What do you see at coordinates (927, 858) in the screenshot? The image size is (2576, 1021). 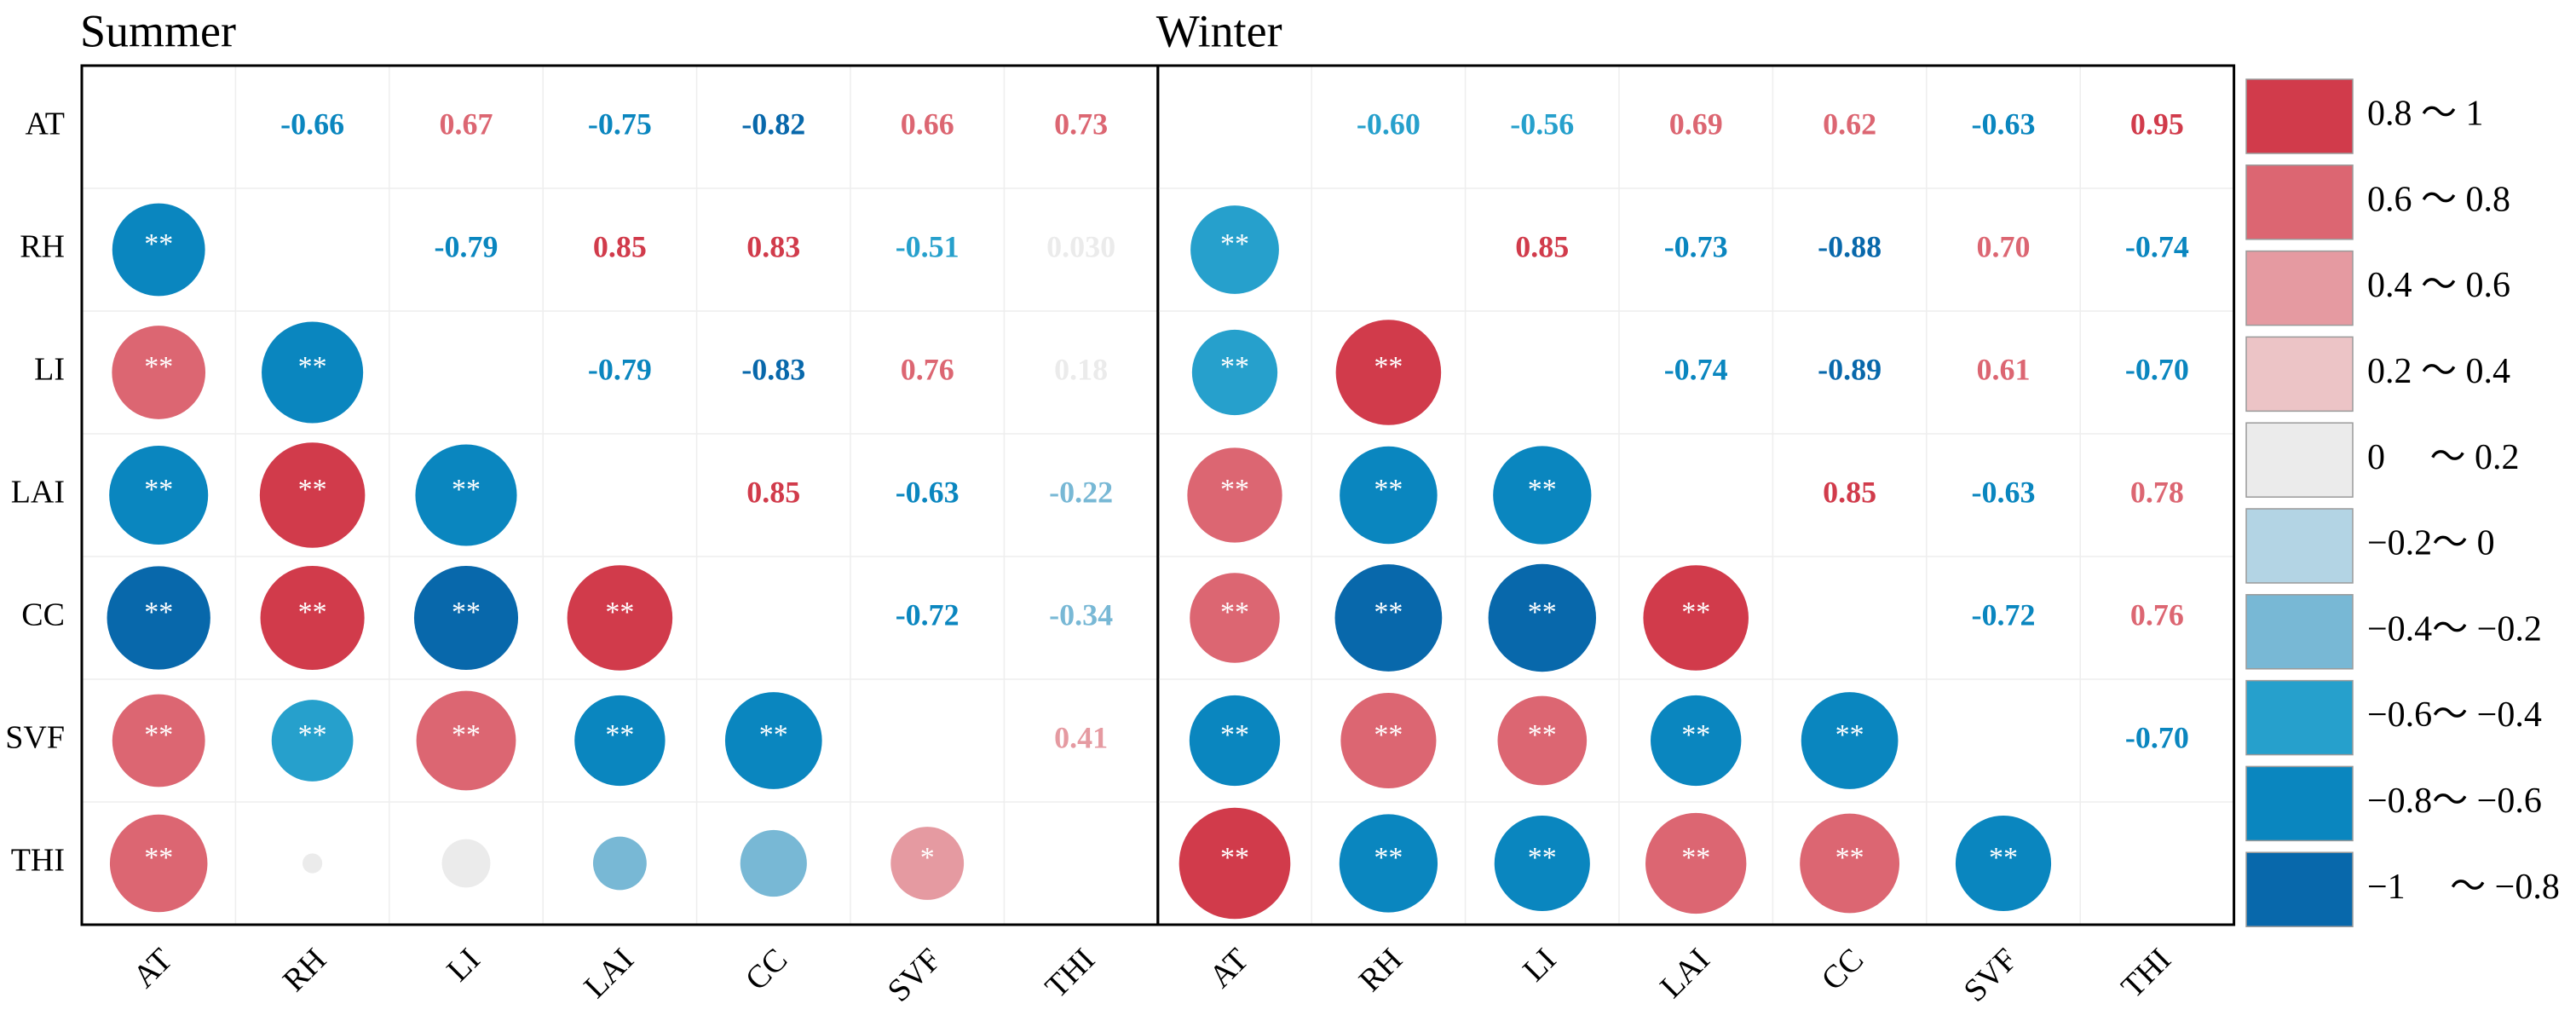 I see `significance-mark: *` at bounding box center [927, 858].